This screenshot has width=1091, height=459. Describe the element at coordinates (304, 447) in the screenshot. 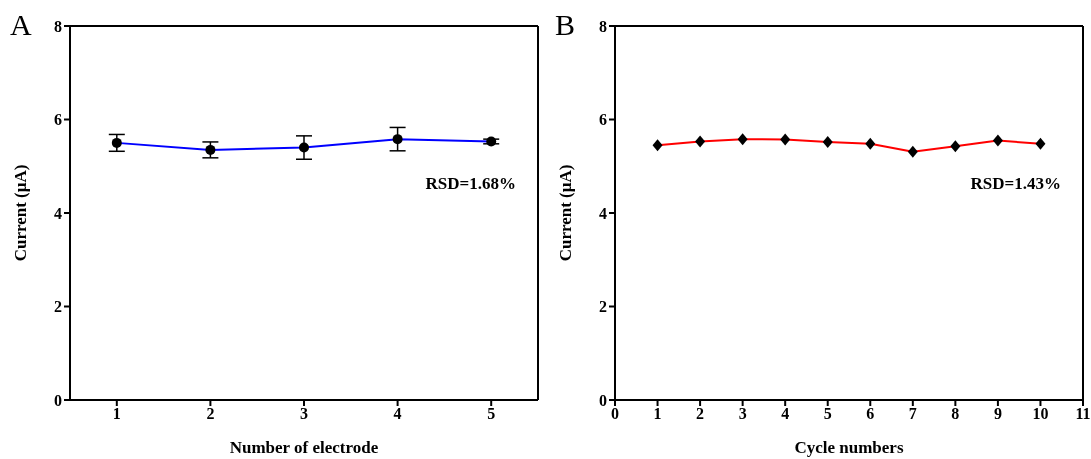

I see `x-axis-title: Number of electrode` at that location.